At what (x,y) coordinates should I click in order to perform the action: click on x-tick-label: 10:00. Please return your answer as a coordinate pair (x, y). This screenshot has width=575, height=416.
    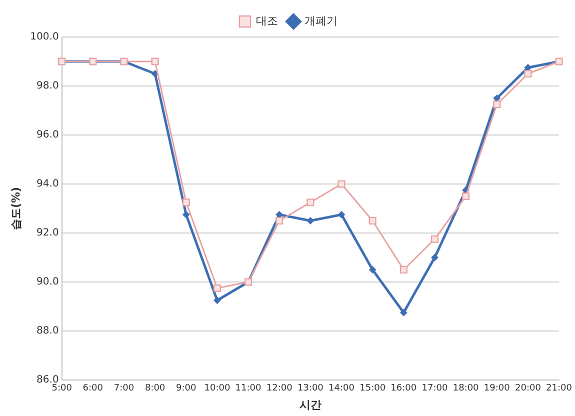
    Looking at the image, I should click on (217, 389).